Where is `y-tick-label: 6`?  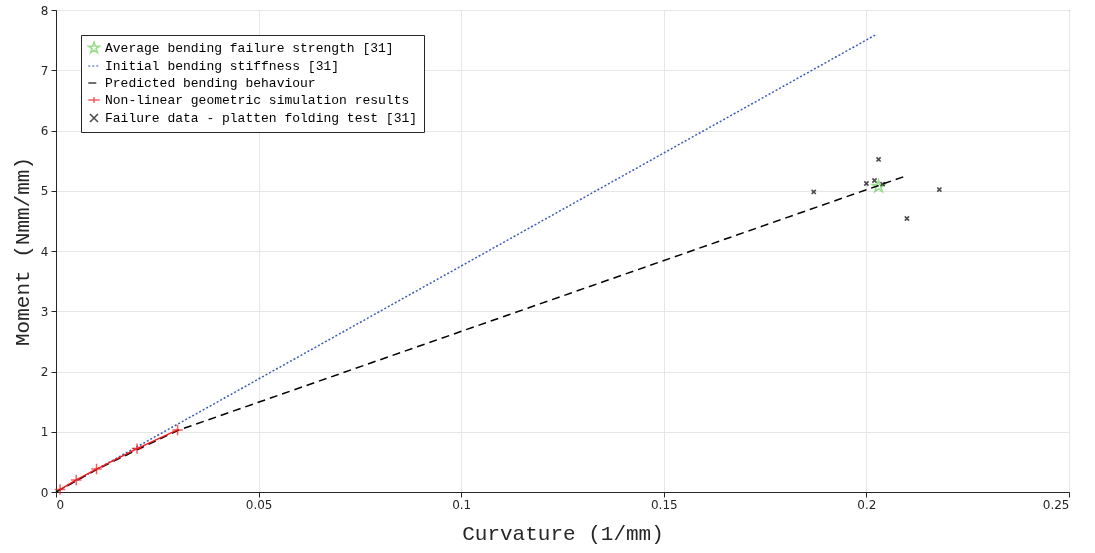 y-tick-label: 6 is located at coordinates (44, 131).